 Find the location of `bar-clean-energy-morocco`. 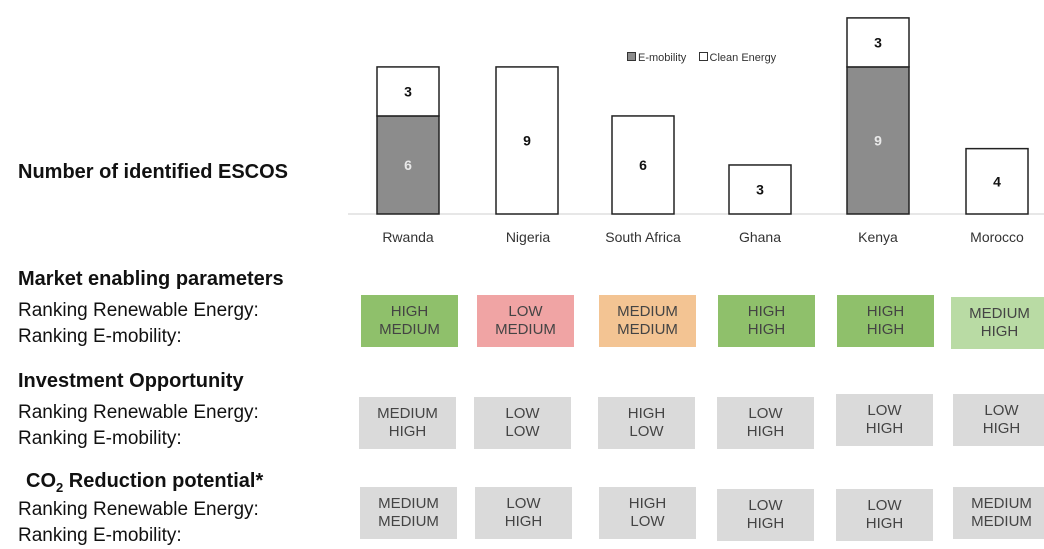

bar-clean-energy-morocco is located at coordinates (997, 181).